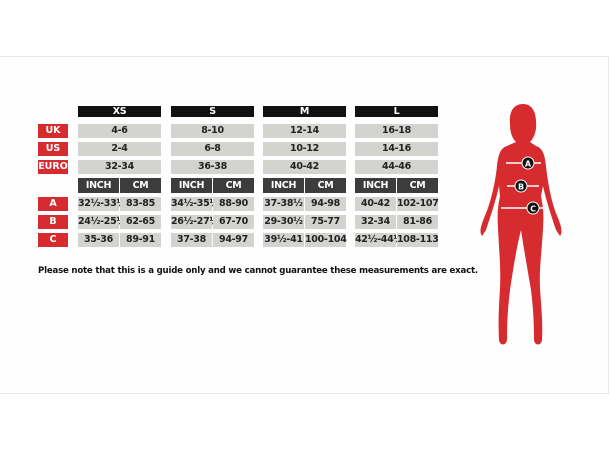  I want to click on row-label-c: C, so click(53, 240).